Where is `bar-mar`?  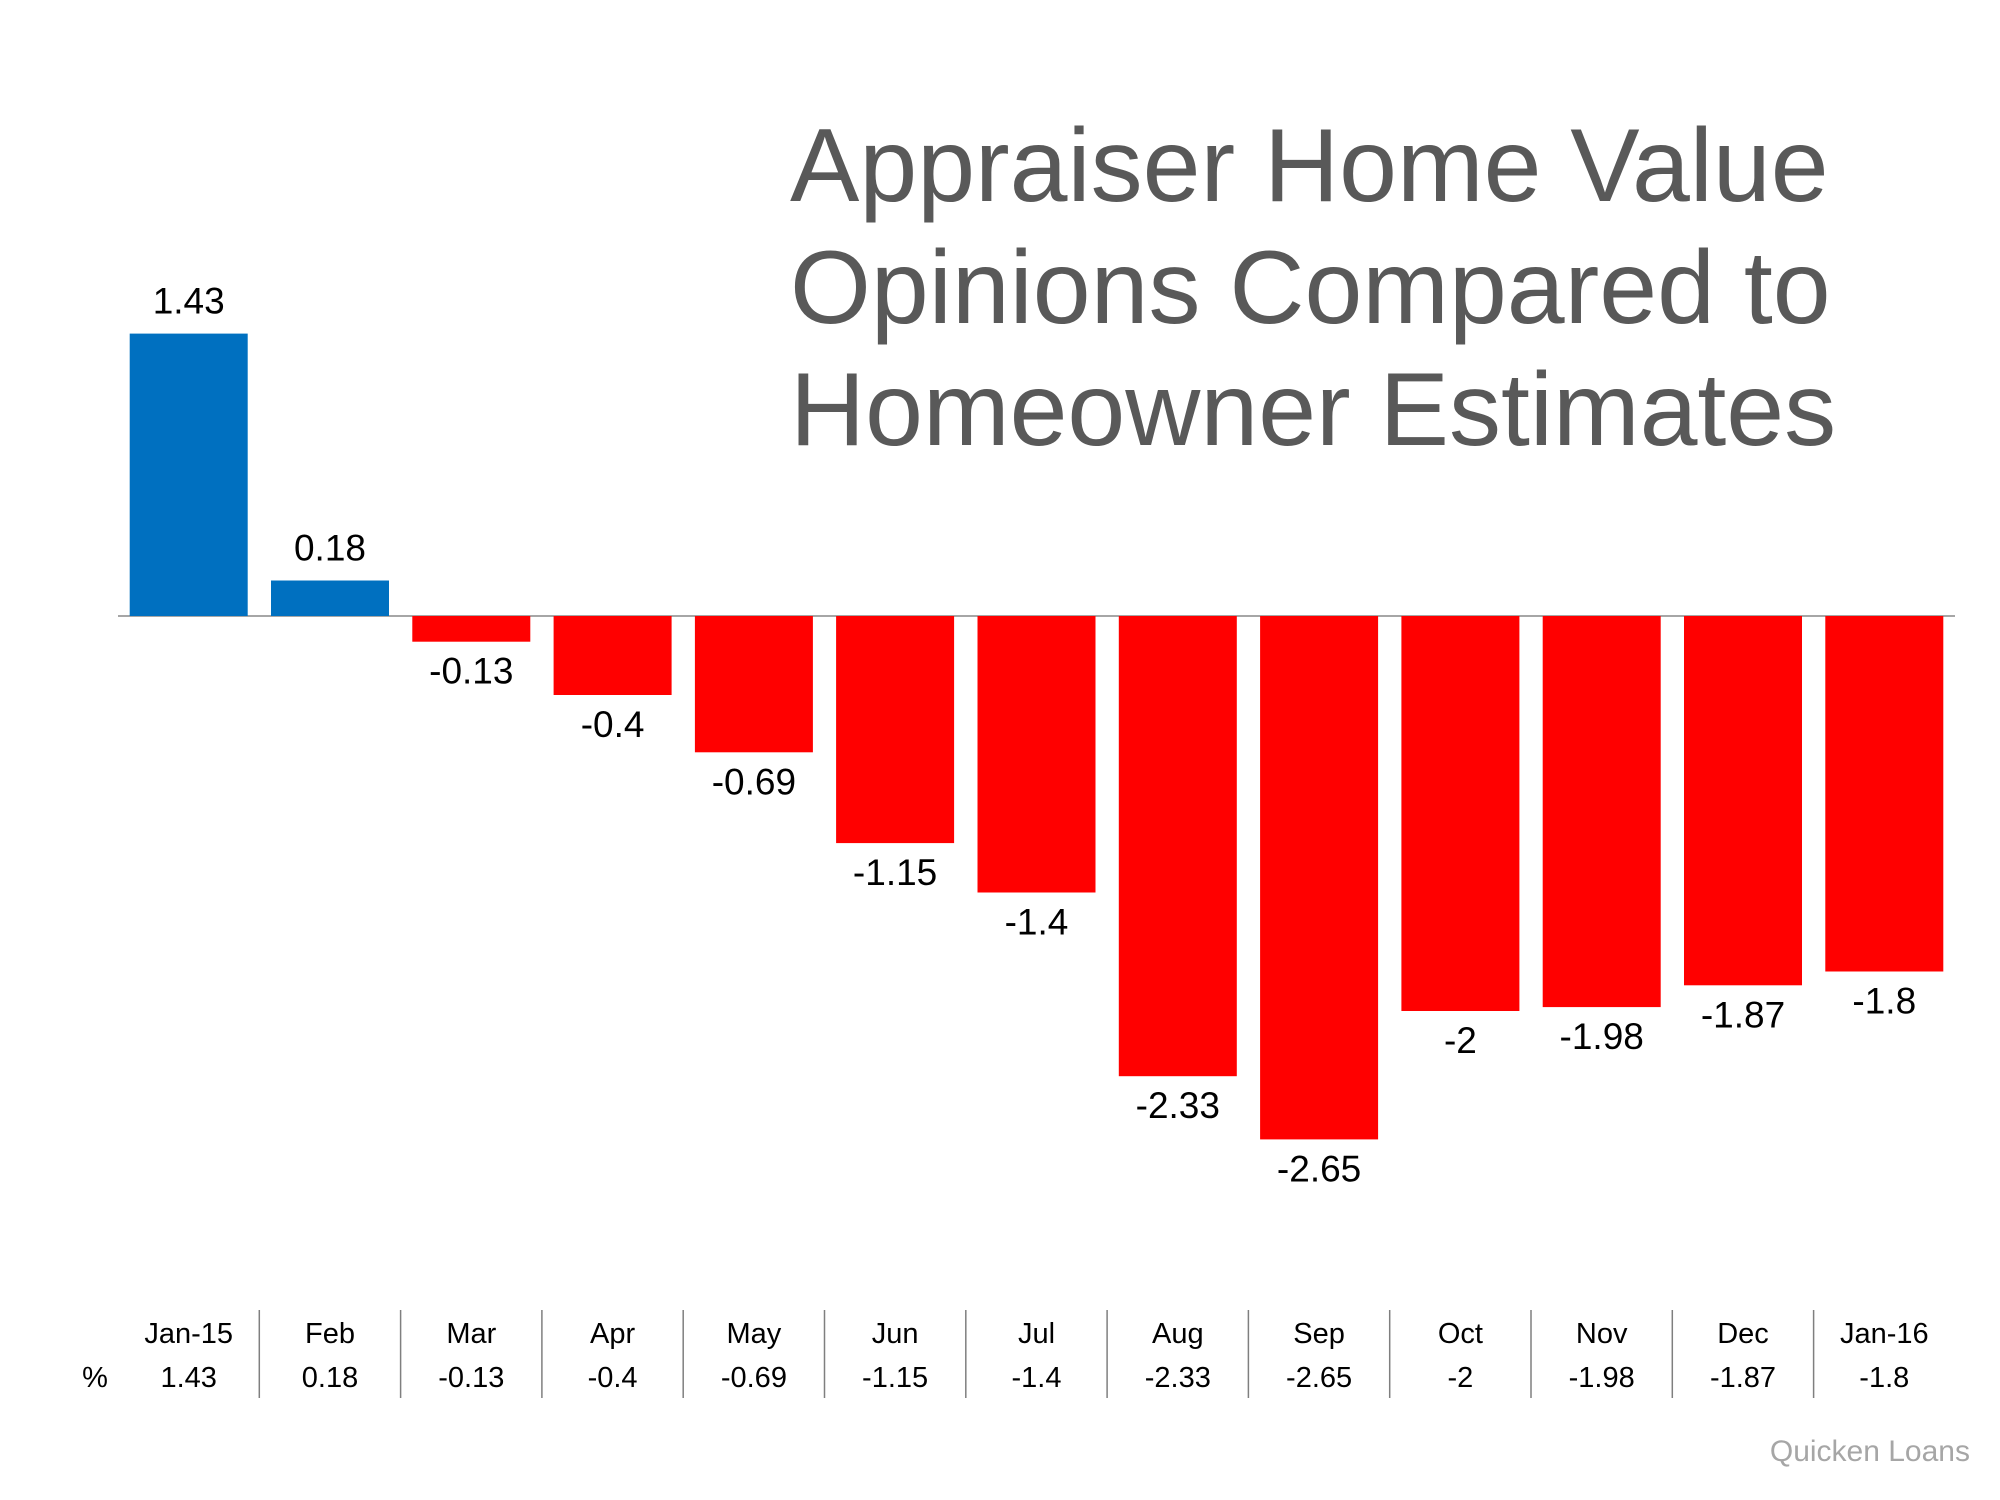 bar-mar is located at coordinates (471, 629).